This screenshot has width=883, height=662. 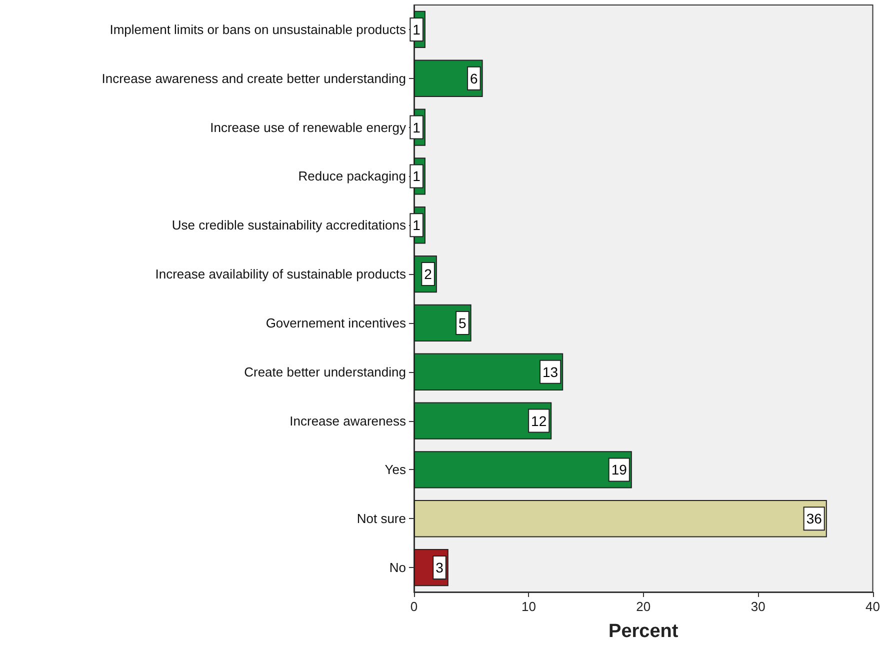 I want to click on y-tick-label: Increase availability of sustainable products, so click(x=280, y=274).